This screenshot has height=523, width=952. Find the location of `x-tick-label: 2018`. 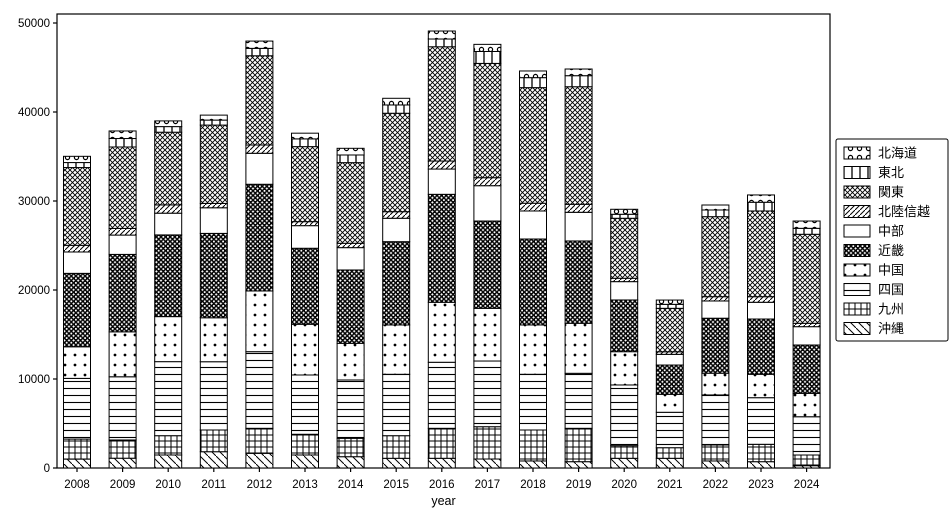

x-tick-label: 2018 is located at coordinates (533, 485).